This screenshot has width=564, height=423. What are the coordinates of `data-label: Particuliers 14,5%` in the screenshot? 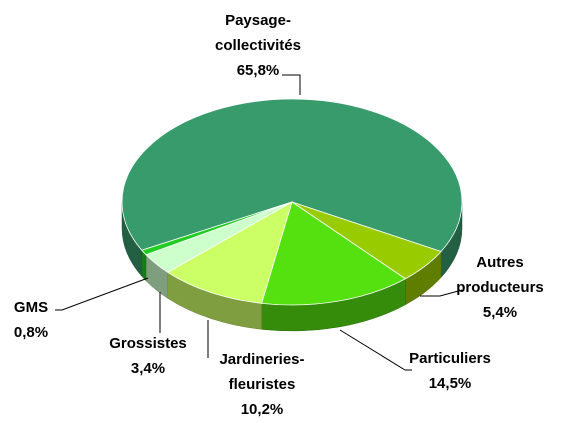 It's located at (450, 371).